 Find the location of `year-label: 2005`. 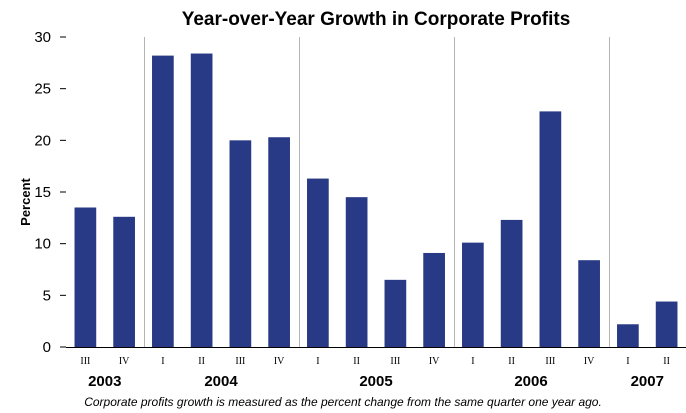

year-label: 2005 is located at coordinates (375, 381).